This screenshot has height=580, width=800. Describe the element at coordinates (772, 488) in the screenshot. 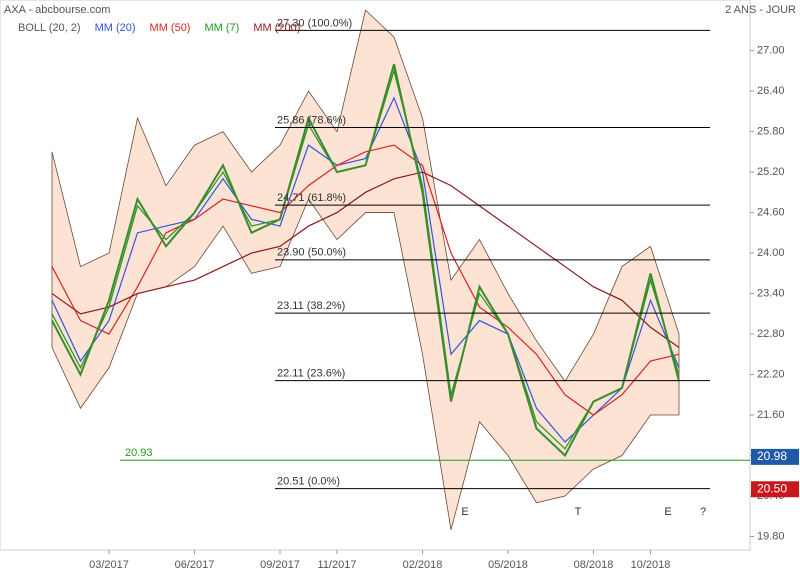

I see `low-price-box-label: 20.50` at that location.